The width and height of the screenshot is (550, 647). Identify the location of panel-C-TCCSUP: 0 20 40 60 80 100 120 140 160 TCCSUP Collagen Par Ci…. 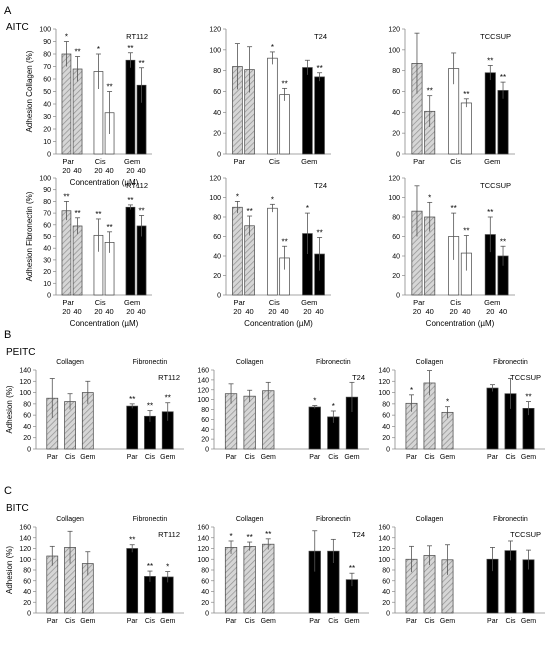
(461, 570).